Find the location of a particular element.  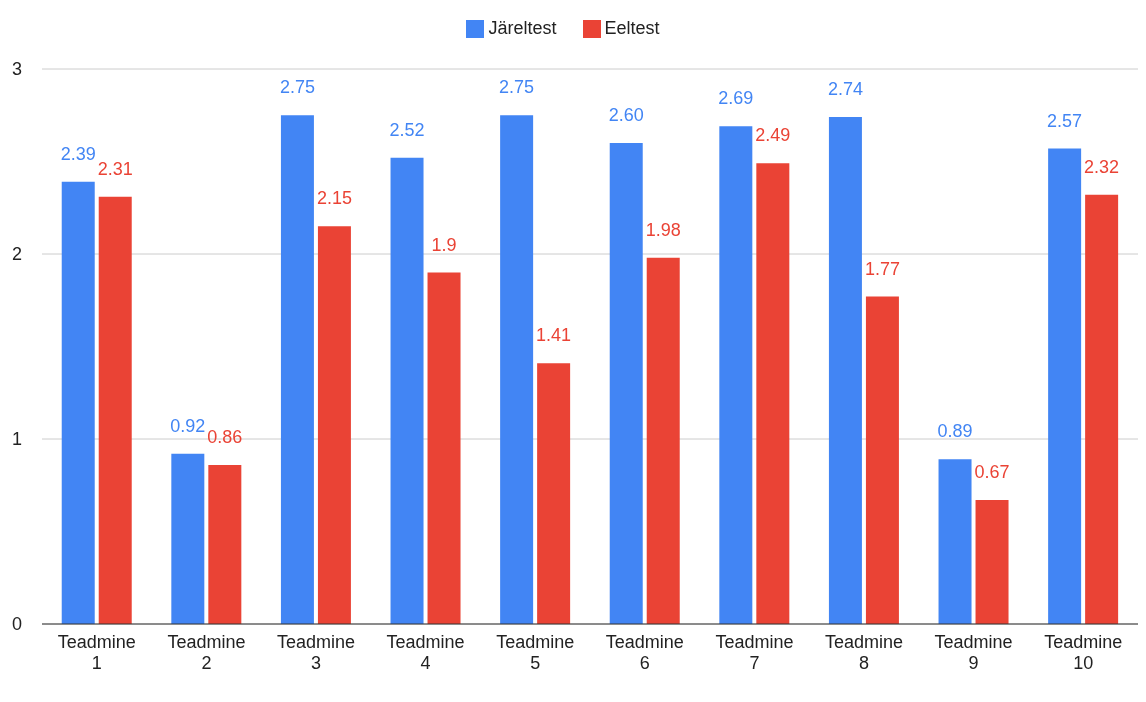

x-tick-label: Teadmine 6 is located at coordinates (644, 652).